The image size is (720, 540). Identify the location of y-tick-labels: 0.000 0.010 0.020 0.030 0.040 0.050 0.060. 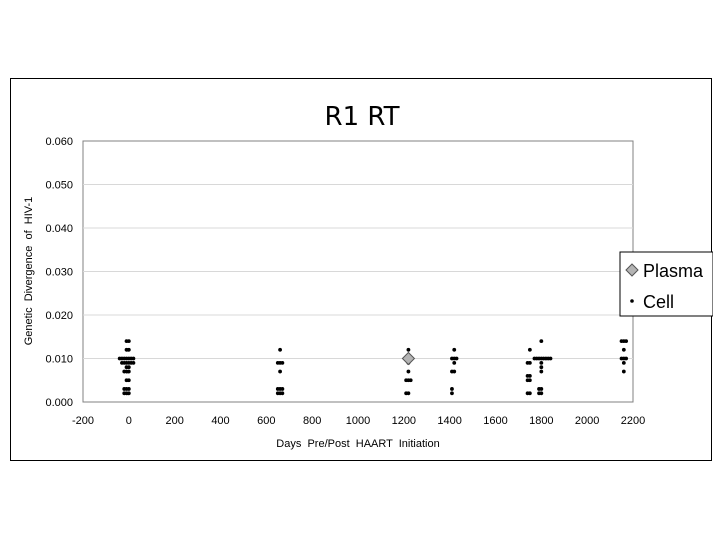
(59, 272).